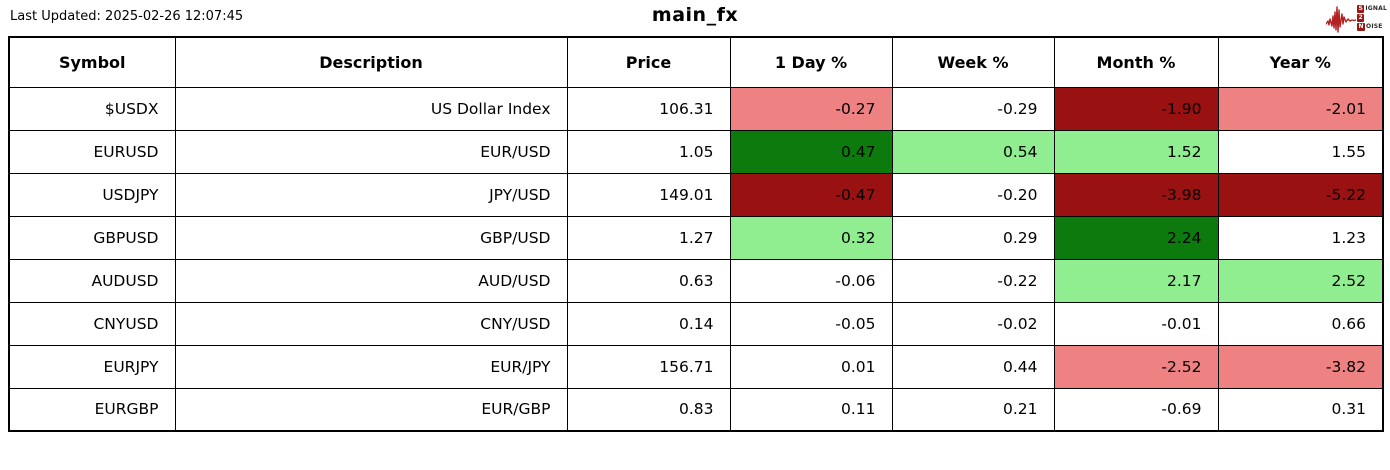 This screenshot has width=1390, height=470. I want to click on year-pct-cell: 1.23, so click(1300, 237).